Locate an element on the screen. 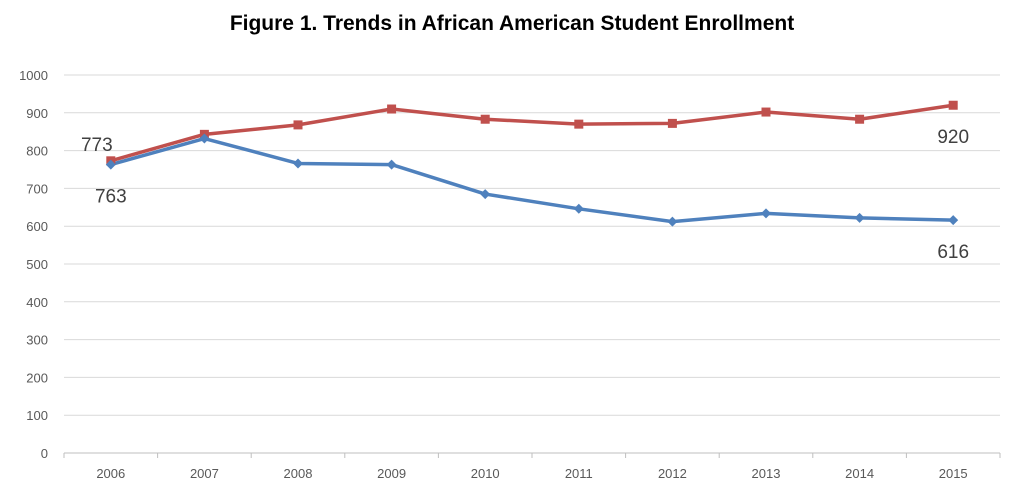 The image size is (1024, 498). data-label: 773 is located at coordinates (97, 145).